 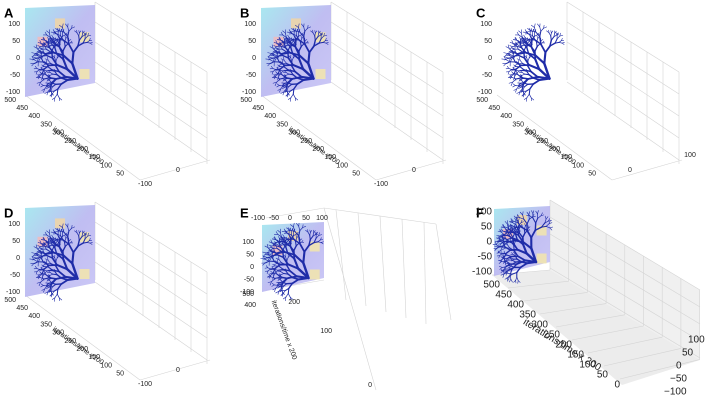 I want to click on x-tick-label: -100, so click(x=381, y=184).